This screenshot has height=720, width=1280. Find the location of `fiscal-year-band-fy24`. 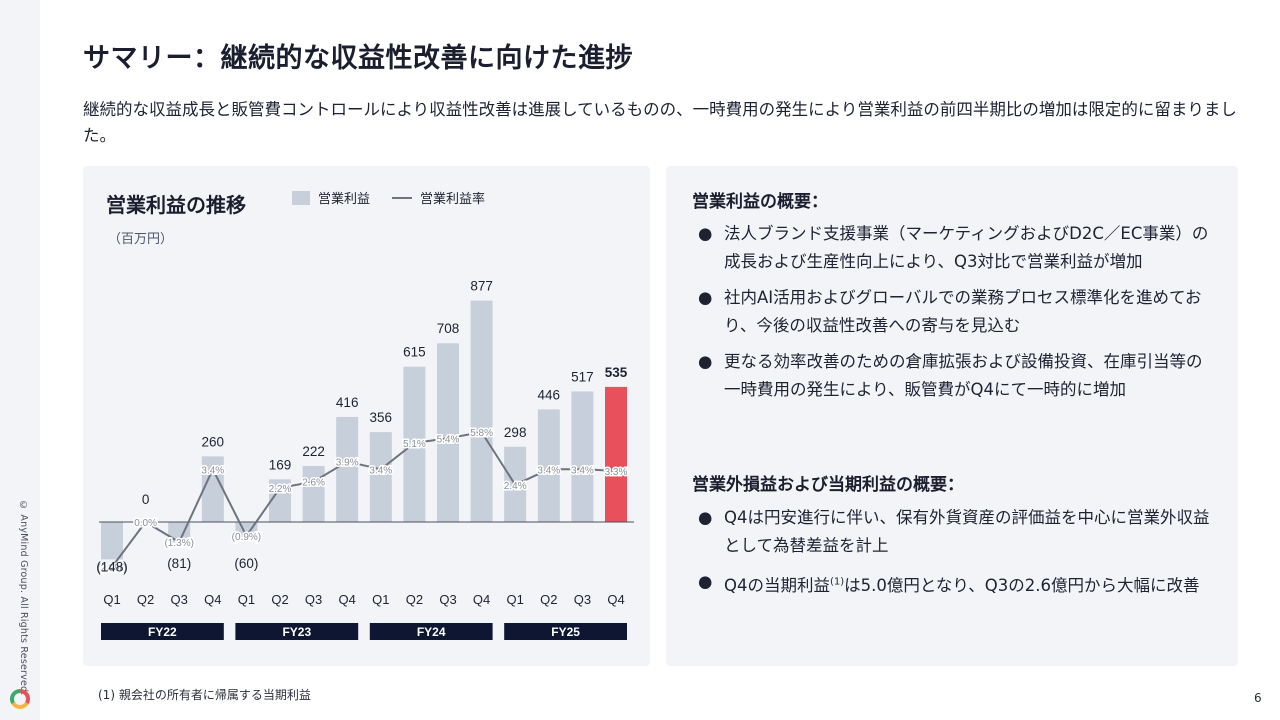

fiscal-year-band-fy24 is located at coordinates (431, 631).